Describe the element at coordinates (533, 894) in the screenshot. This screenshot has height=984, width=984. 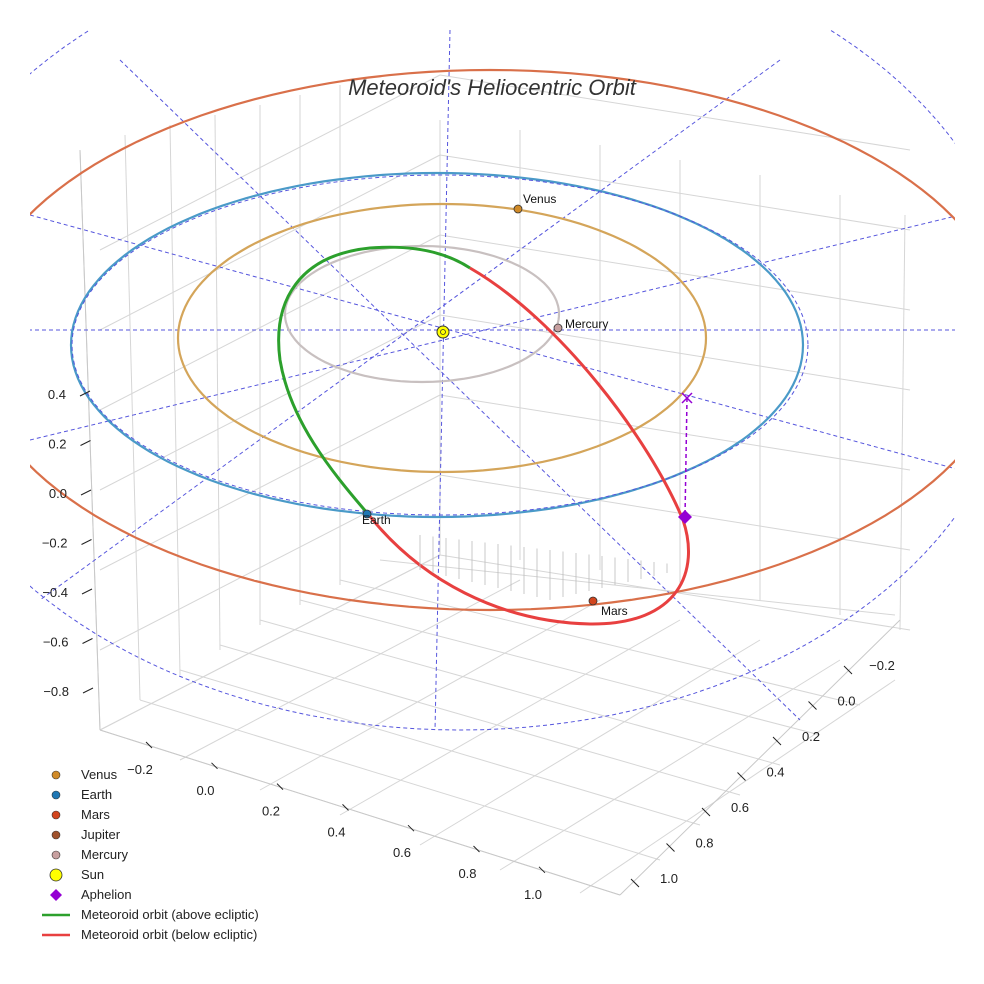
I see `x-tick-label: 1.0` at that location.